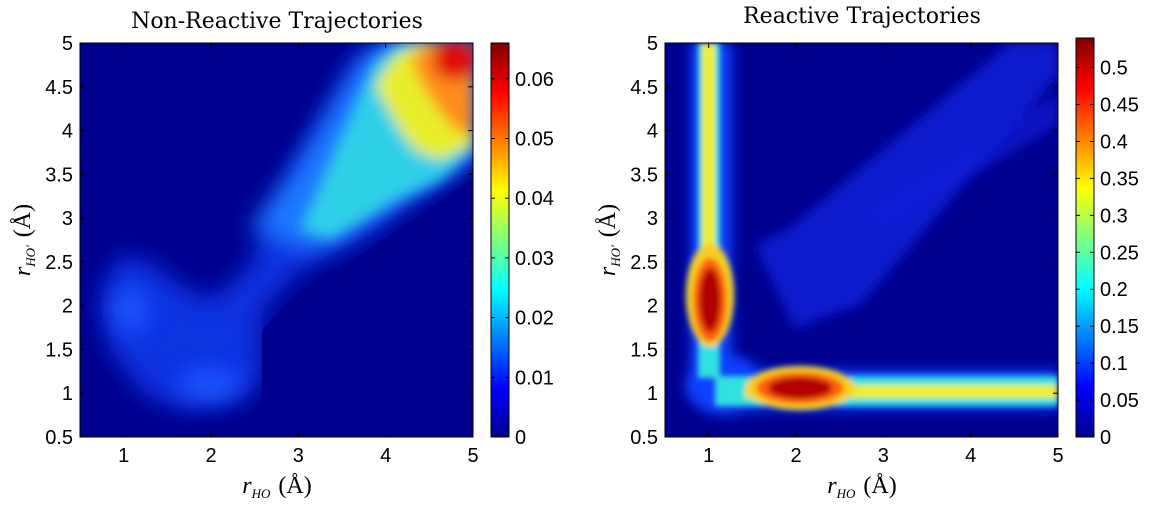  What do you see at coordinates (710, 300) in the screenshot?
I see `maximum-vertical` at bounding box center [710, 300].